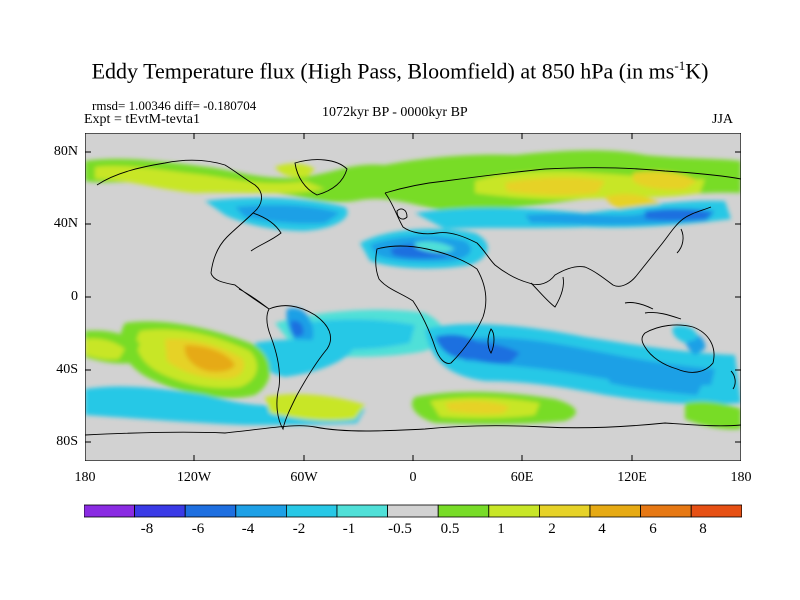  What do you see at coordinates (65, 223) in the screenshot?
I see `lat-label-40n: 40N` at bounding box center [65, 223].